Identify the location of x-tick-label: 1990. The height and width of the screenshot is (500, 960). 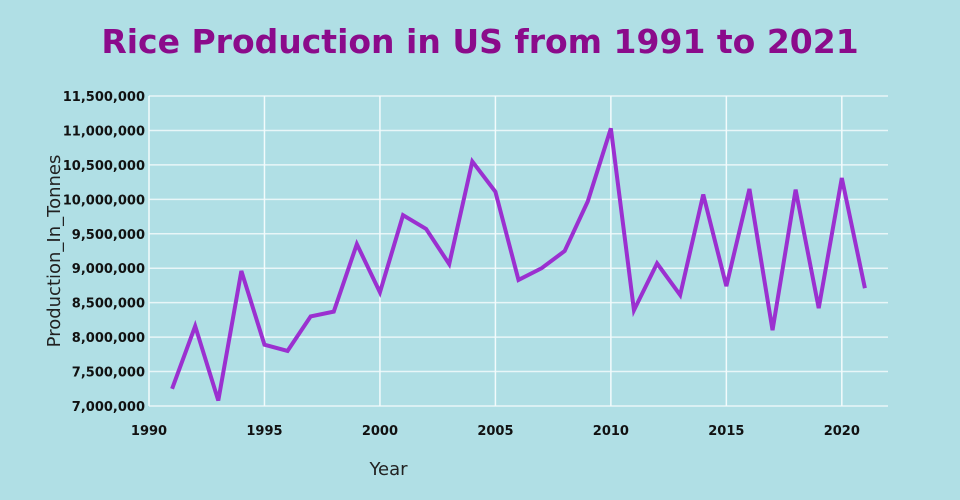
(149, 431).